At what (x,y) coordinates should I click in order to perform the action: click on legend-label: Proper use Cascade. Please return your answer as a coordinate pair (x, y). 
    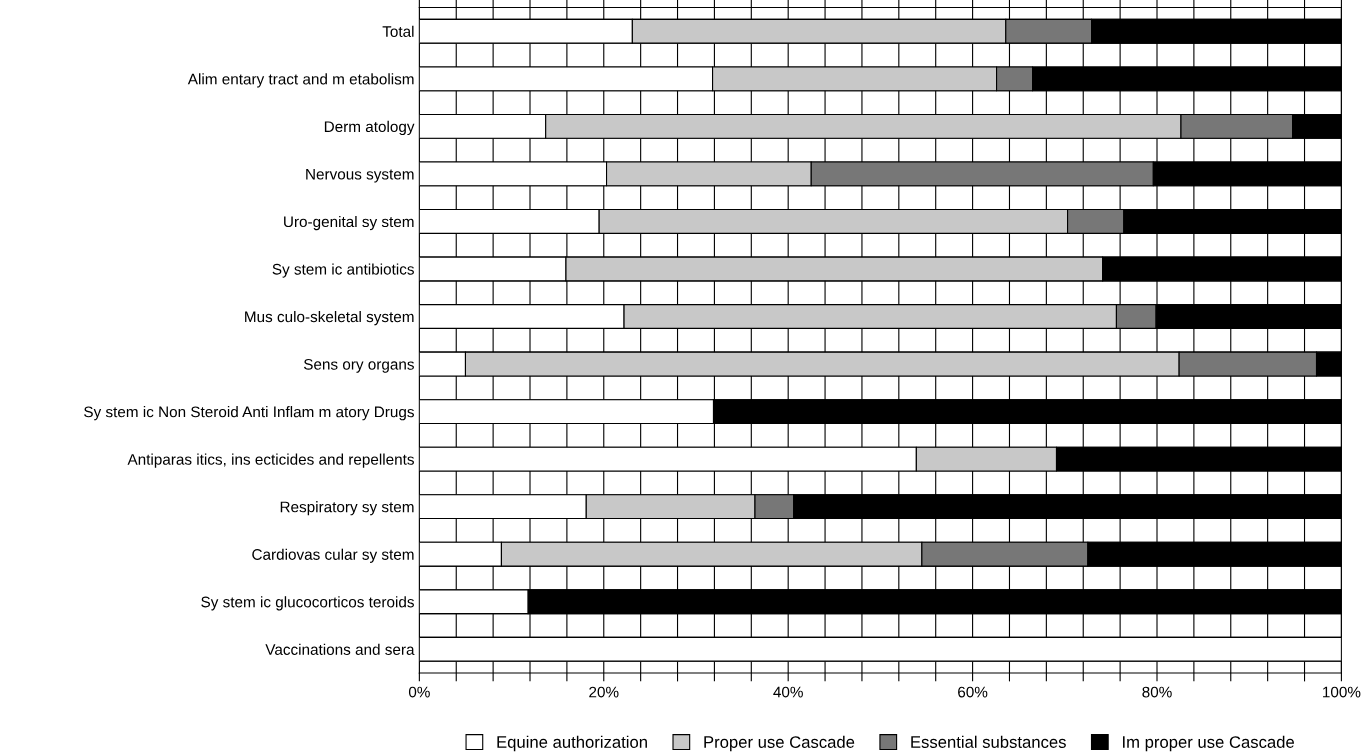
    Looking at the image, I should click on (779, 743).